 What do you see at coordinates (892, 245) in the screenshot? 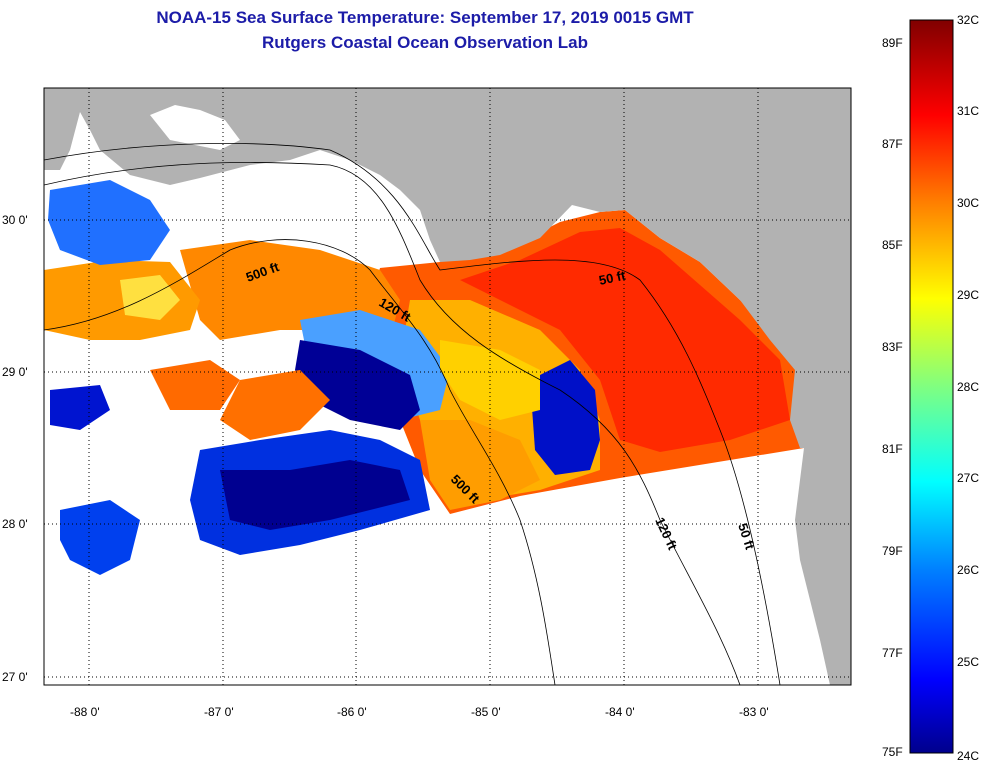
I see `colorbar-label-f: 85F` at bounding box center [892, 245].